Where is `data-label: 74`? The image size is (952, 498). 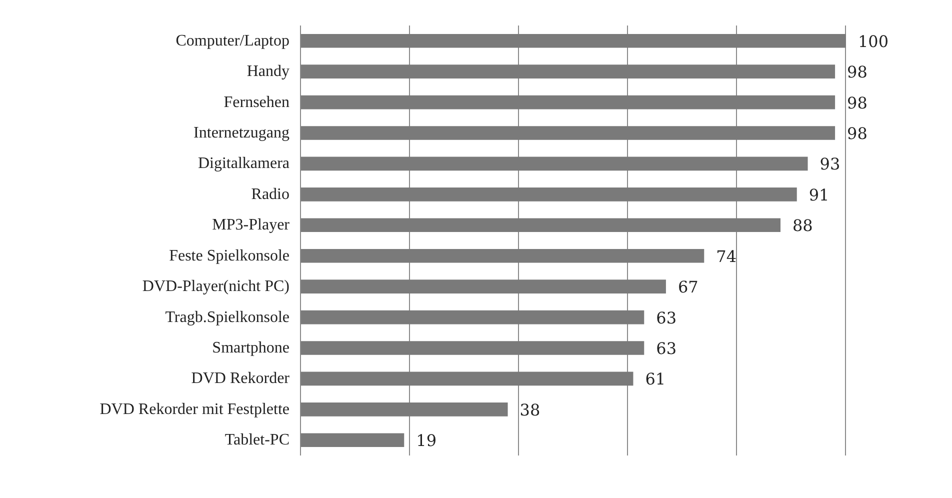
data-label: 74 is located at coordinates (726, 256).